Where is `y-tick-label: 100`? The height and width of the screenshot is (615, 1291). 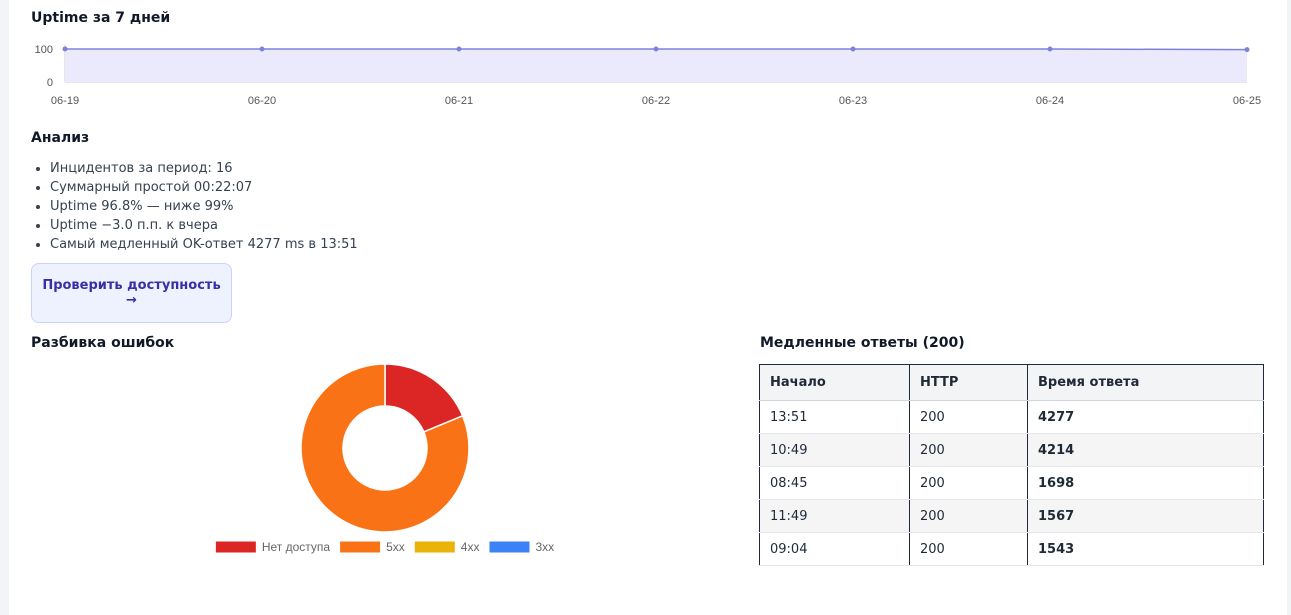 y-tick-label: 100 is located at coordinates (44, 50).